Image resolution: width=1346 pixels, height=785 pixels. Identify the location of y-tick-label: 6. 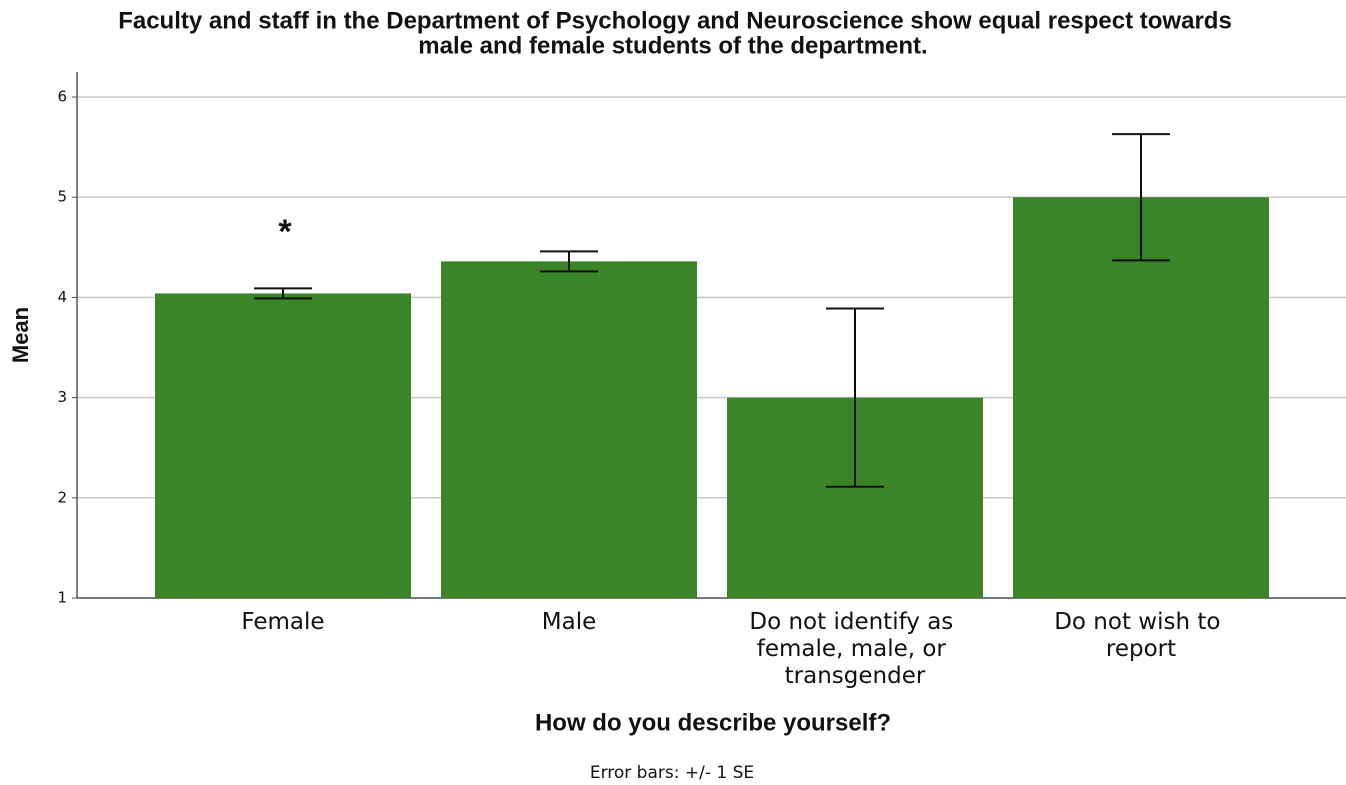
(62, 97).